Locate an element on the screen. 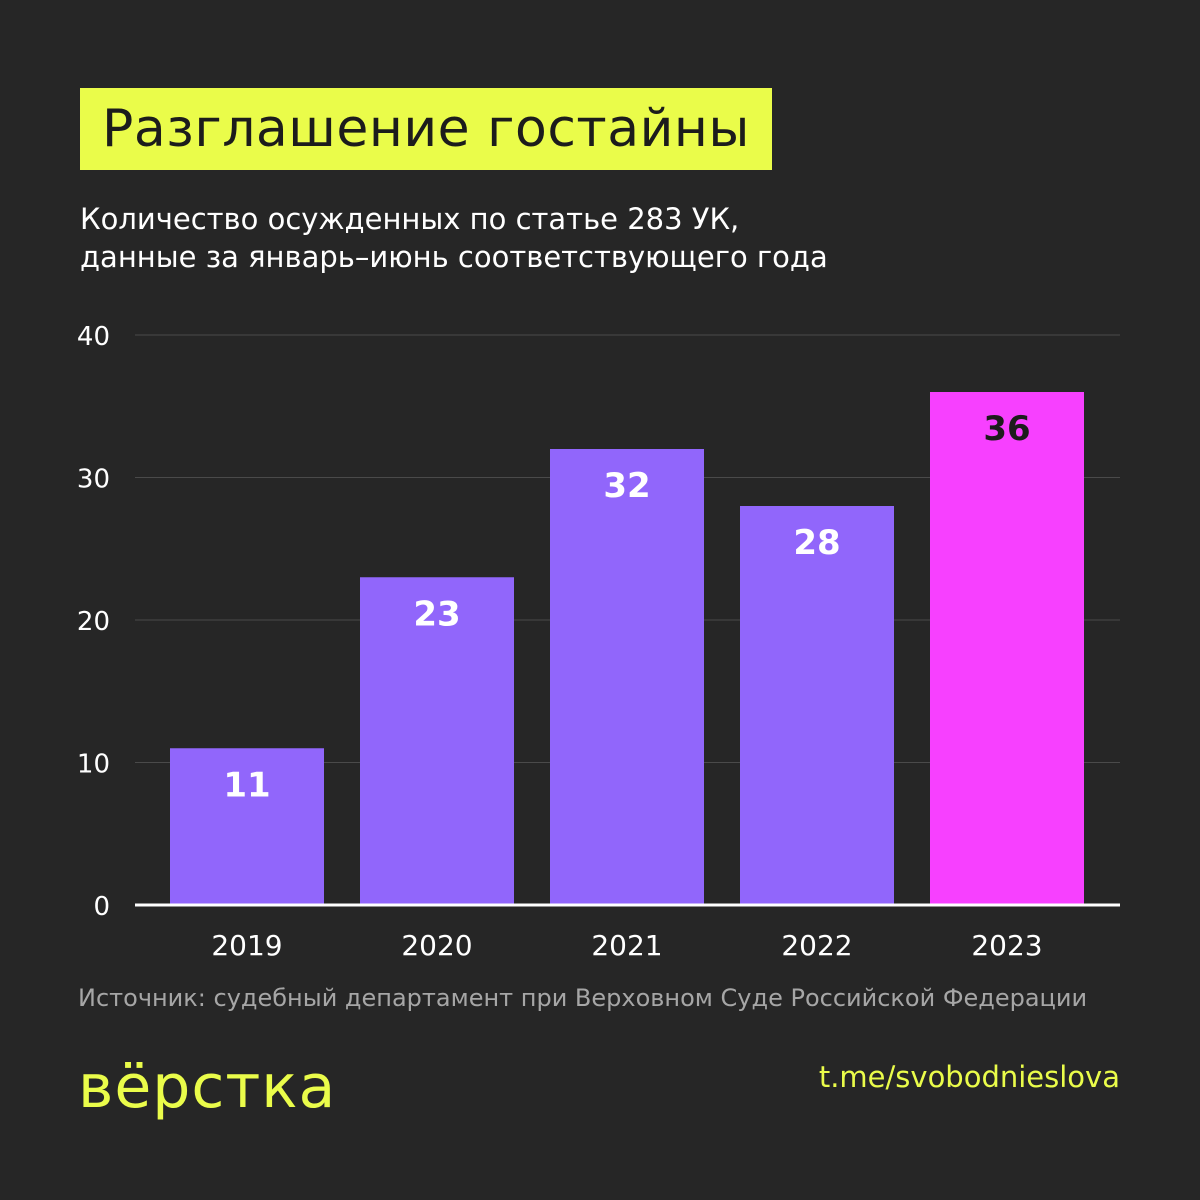 This screenshot has width=1200, height=1200. y-tick-label: 20 is located at coordinates (93, 622).